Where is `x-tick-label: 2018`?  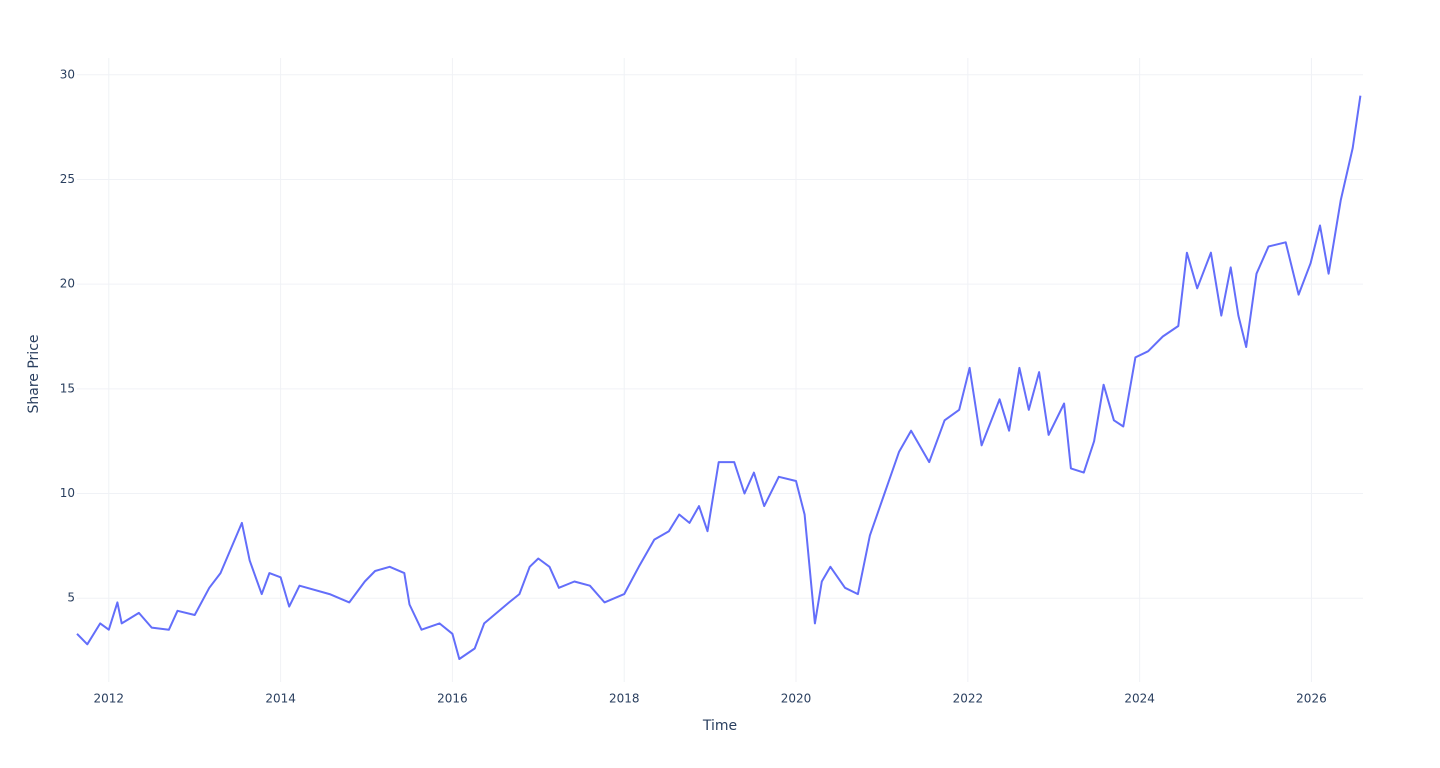 x-tick-label: 2018 is located at coordinates (624, 699).